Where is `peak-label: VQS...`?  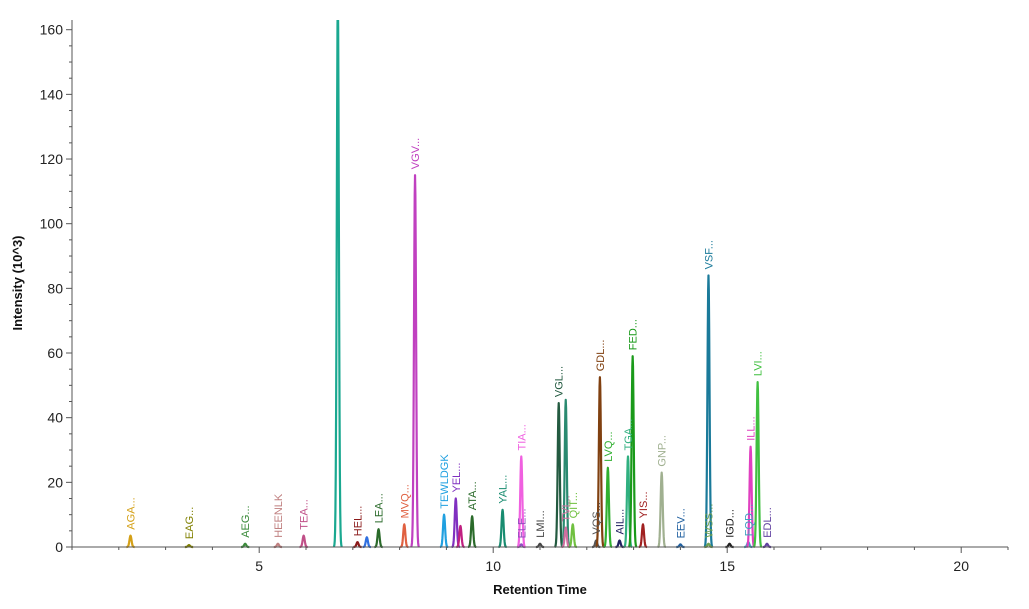
peak-label: VQS... is located at coordinates (597, 518).